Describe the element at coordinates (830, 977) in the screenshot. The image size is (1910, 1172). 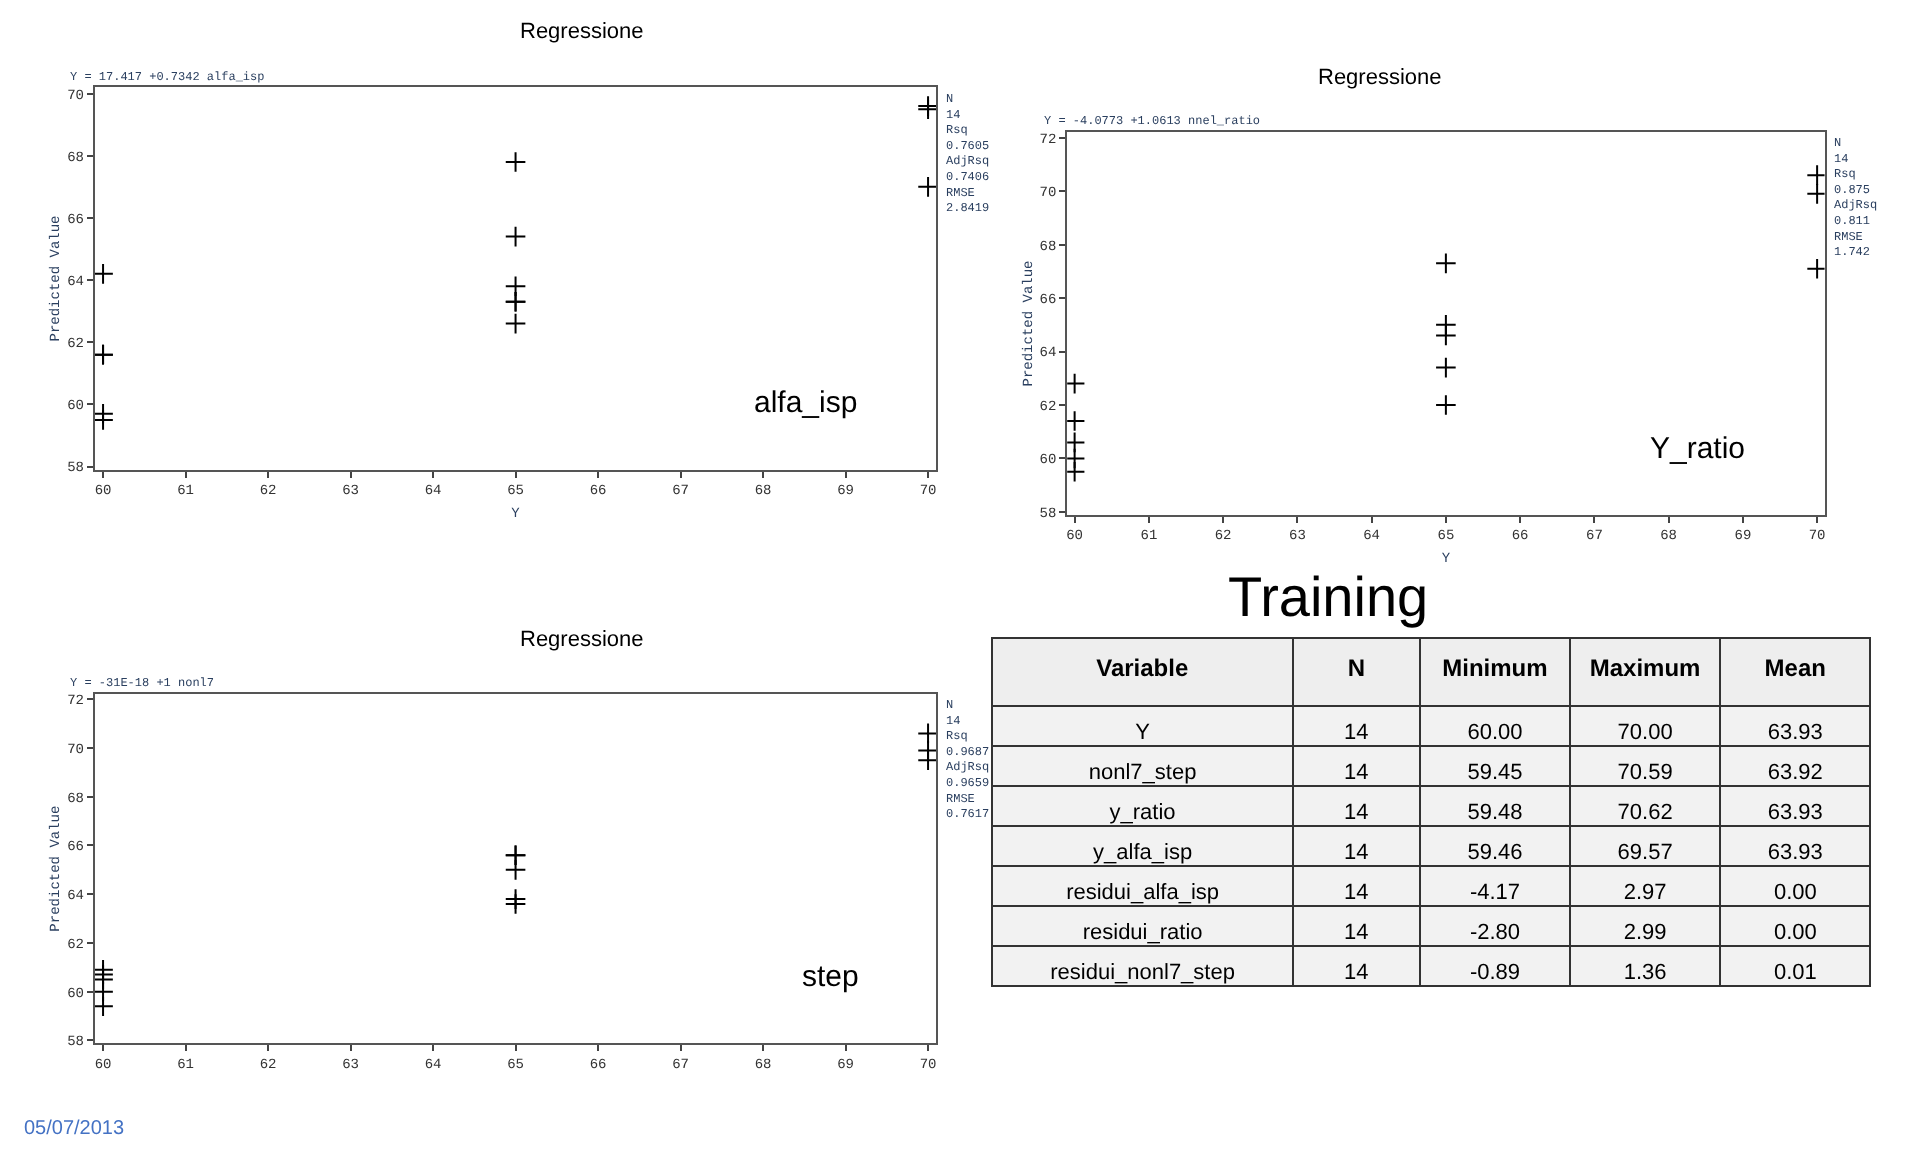
I see `annotation: step` at that location.